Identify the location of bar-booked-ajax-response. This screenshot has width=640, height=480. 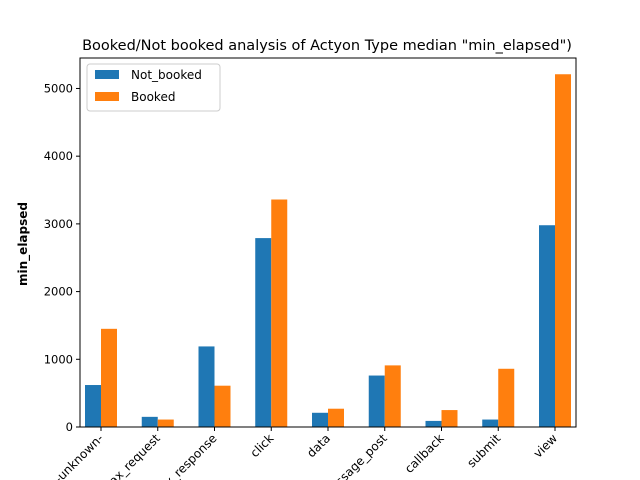
(222, 406).